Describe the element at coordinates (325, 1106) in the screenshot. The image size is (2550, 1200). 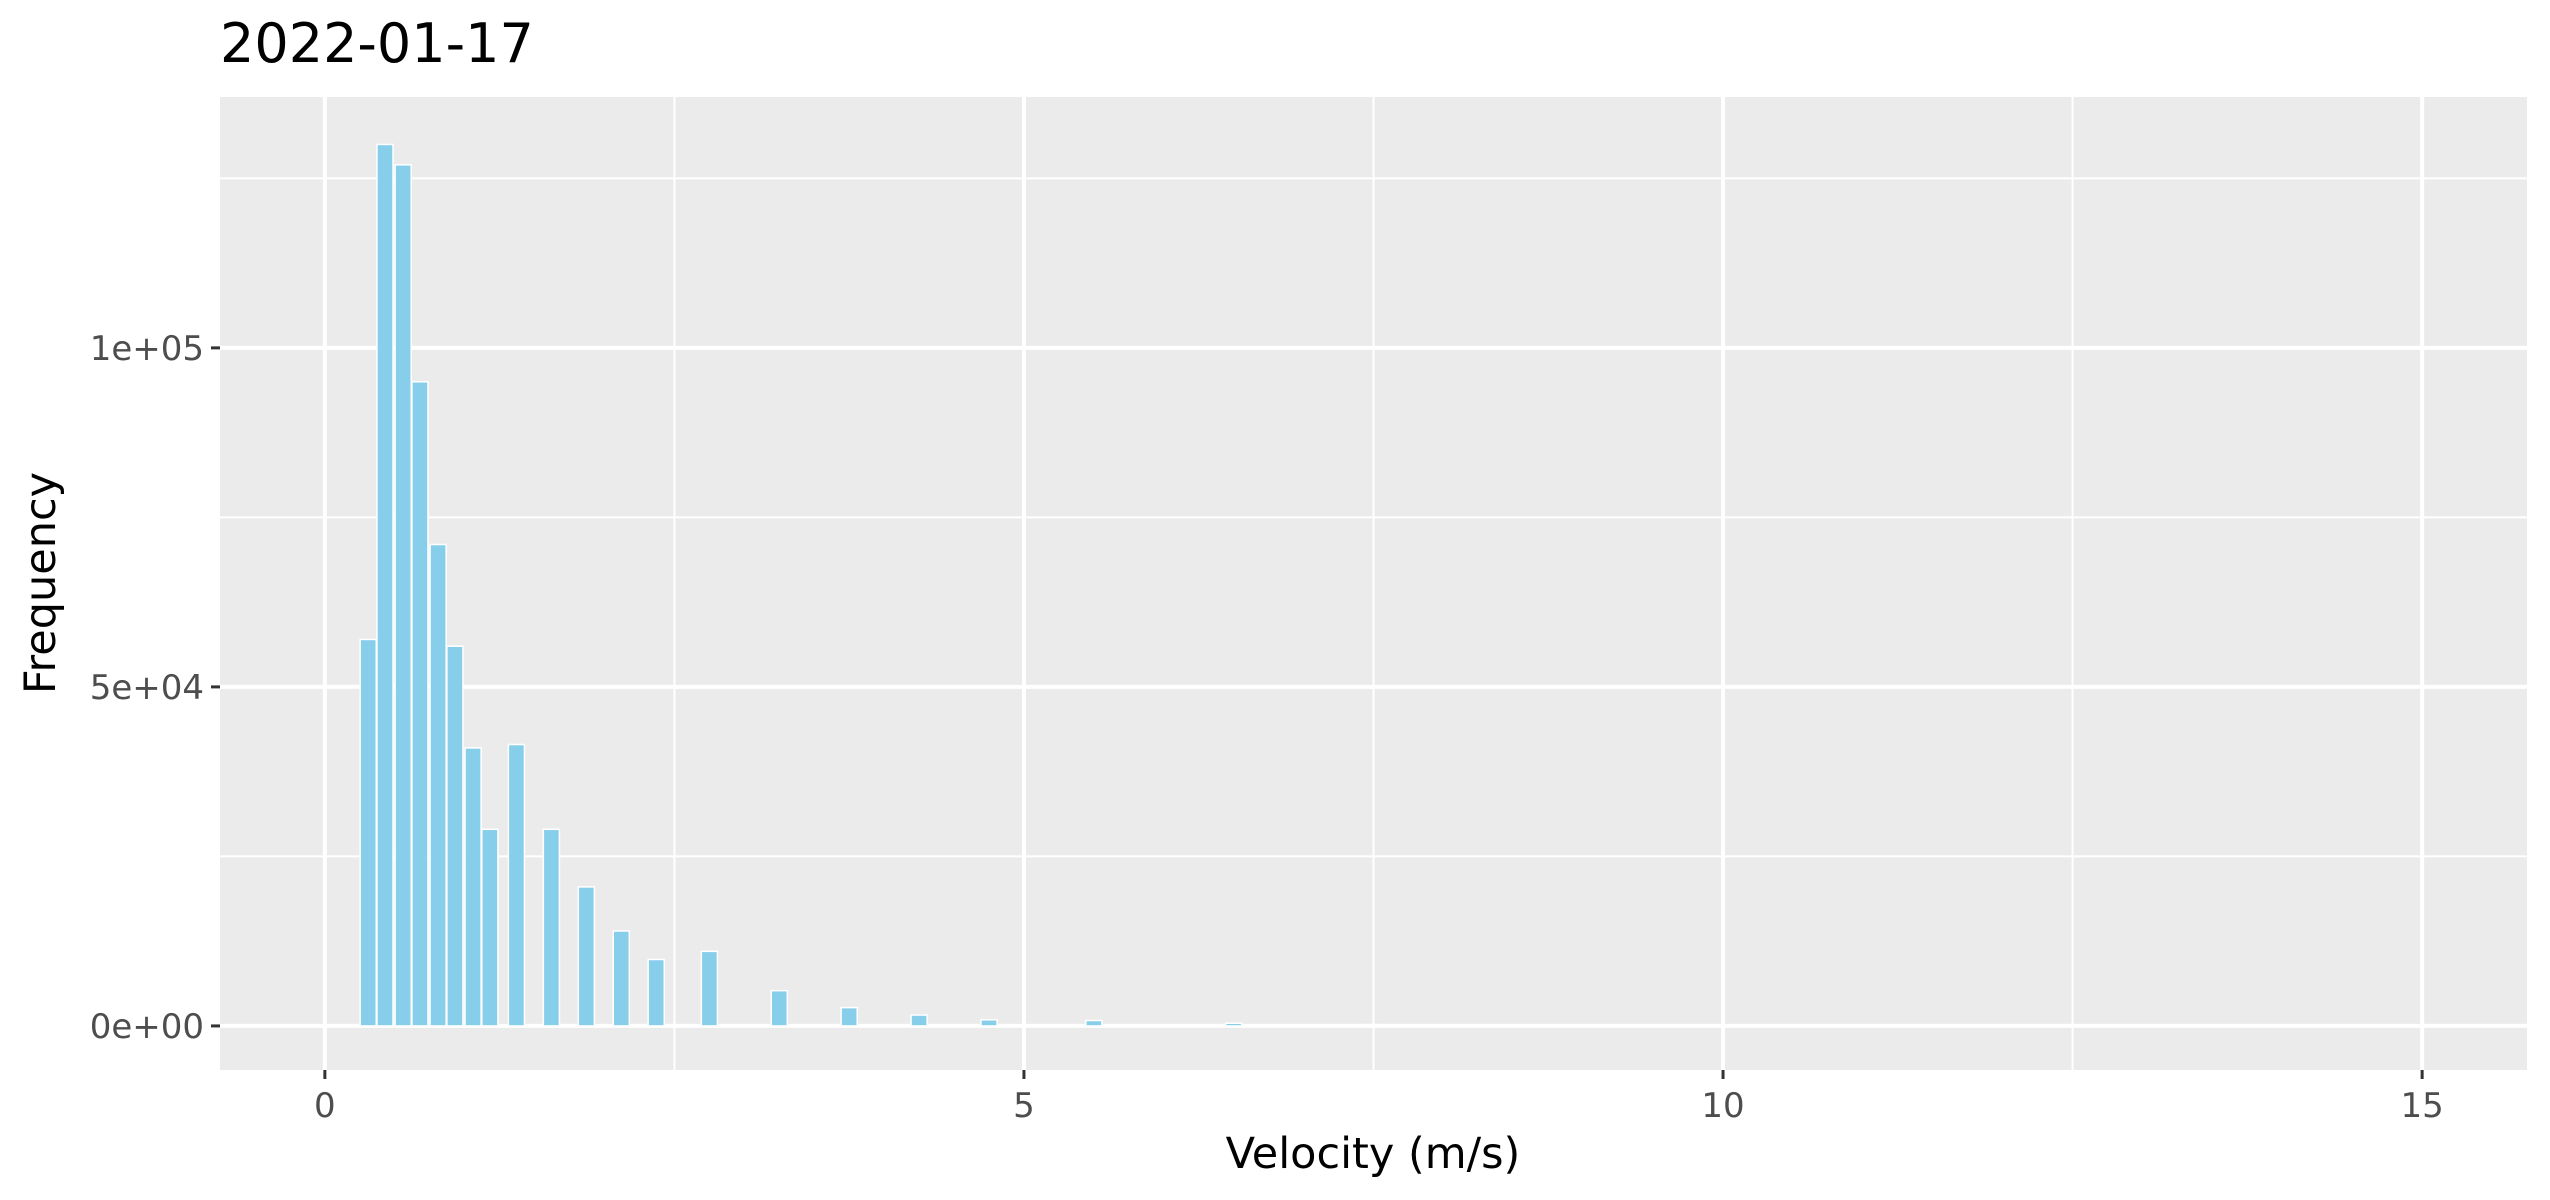
I see `x-tick-label: 0` at that location.